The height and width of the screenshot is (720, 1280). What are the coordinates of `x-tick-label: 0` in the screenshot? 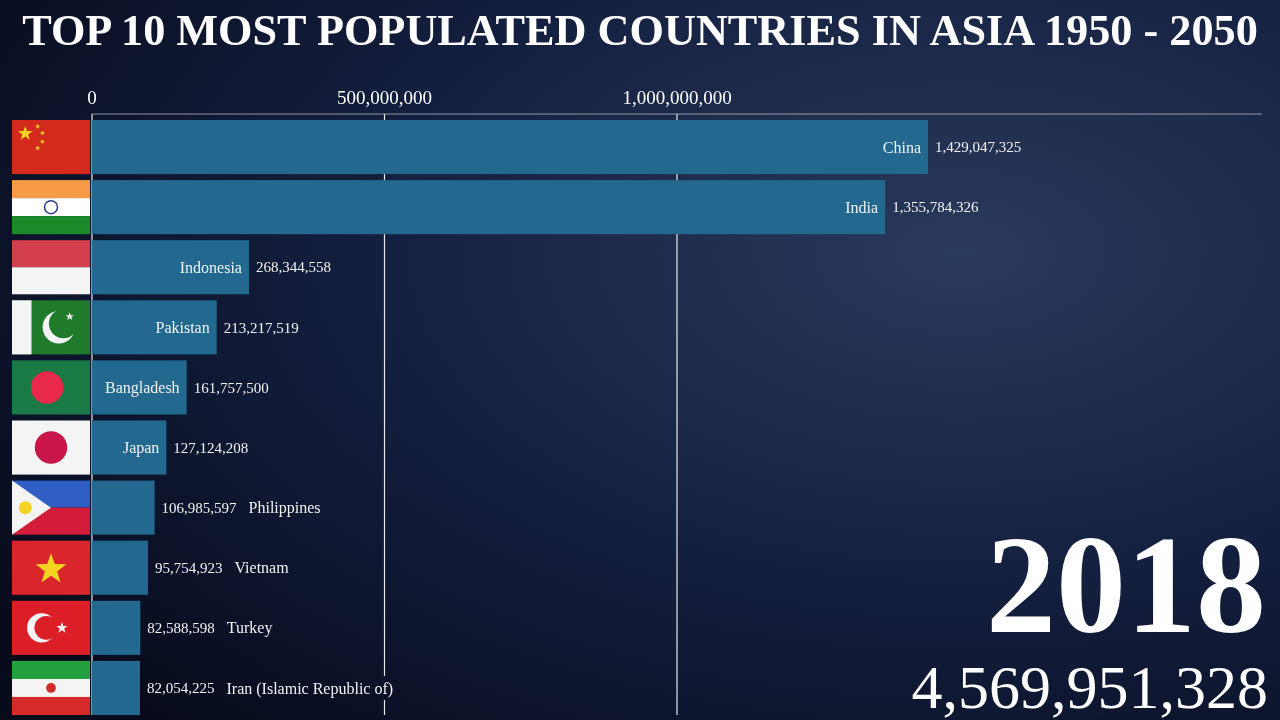 It's located at (92, 97).